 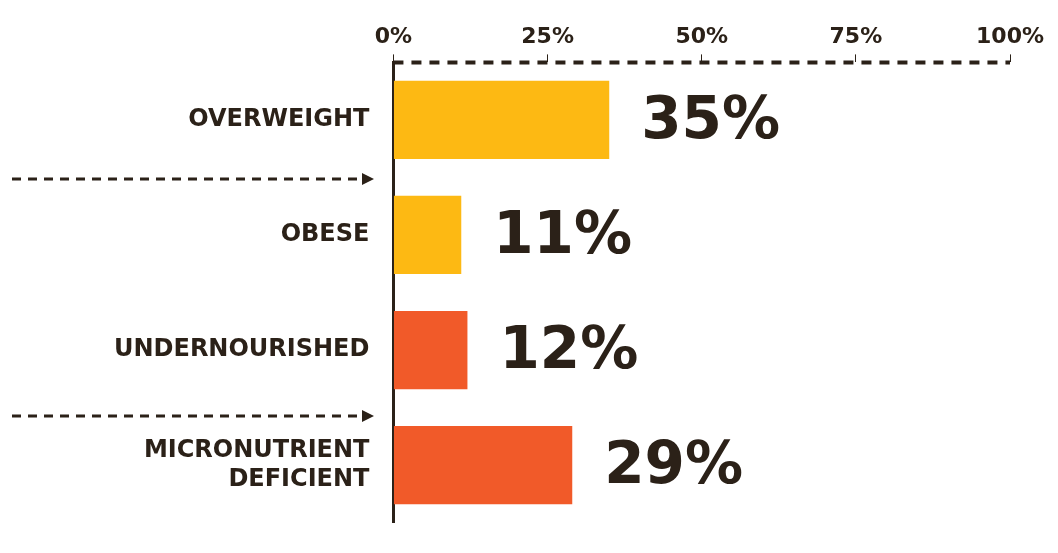 I want to click on data-label: 29%, so click(x=674, y=463).